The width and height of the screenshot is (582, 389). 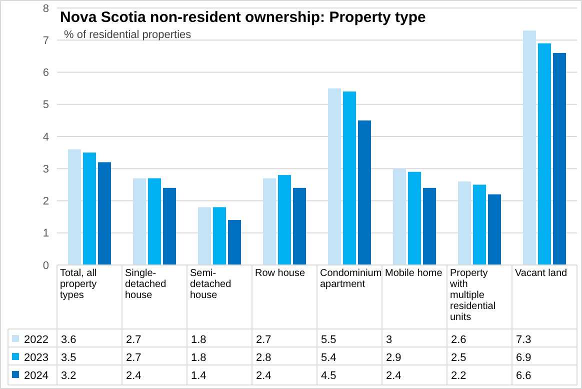 I want to click on x-tick-label: Row house, so click(x=280, y=273).